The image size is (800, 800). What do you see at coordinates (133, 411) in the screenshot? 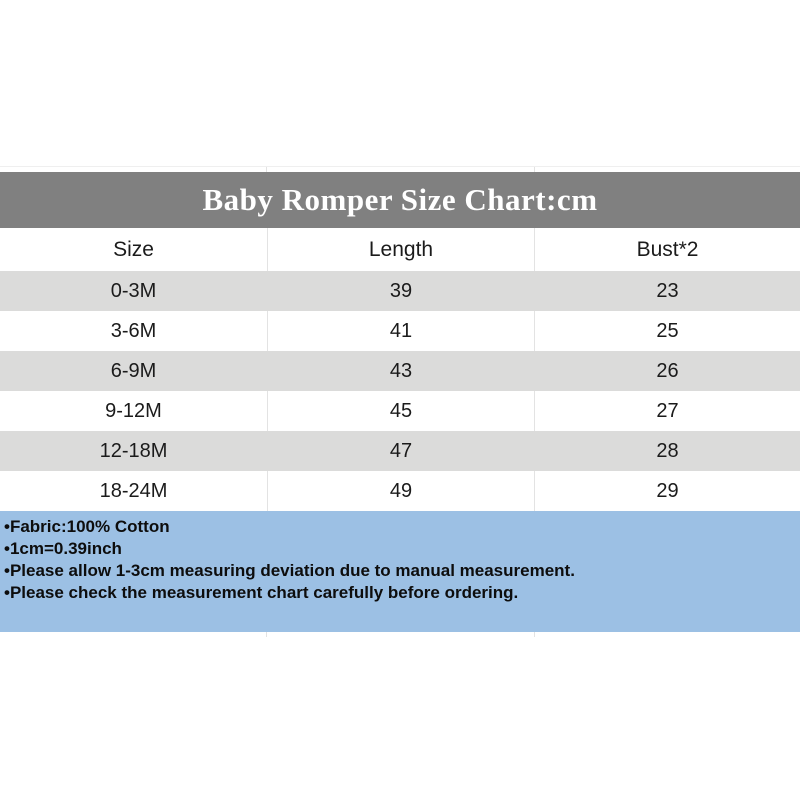
I see `cell-size: 9-12M` at bounding box center [133, 411].